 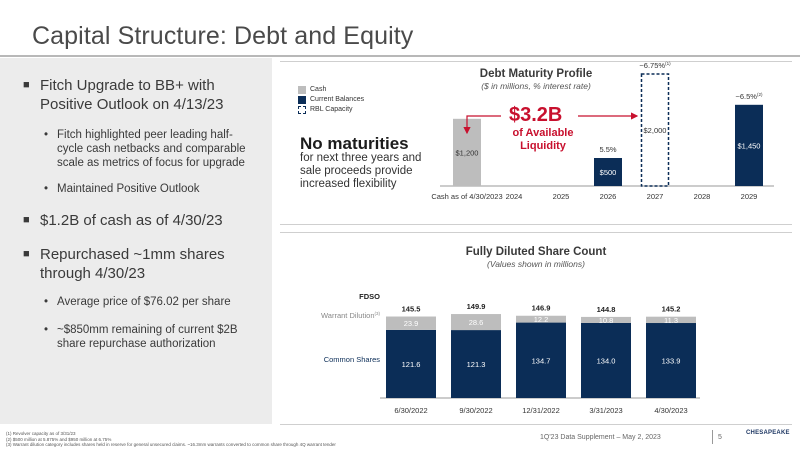 I want to click on sub-bullet-text: Maintained Positive Outlook, so click(x=128, y=189).